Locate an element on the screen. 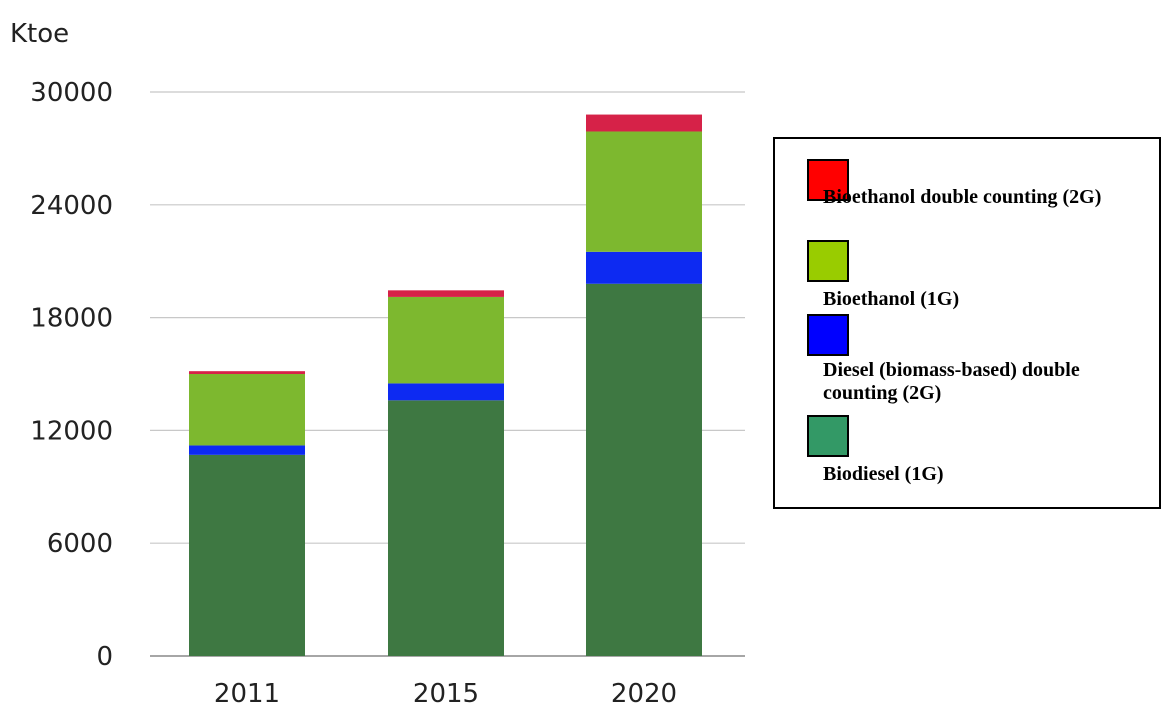 The image size is (1167, 716). x-tick-label: 2011 is located at coordinates (247, 694).